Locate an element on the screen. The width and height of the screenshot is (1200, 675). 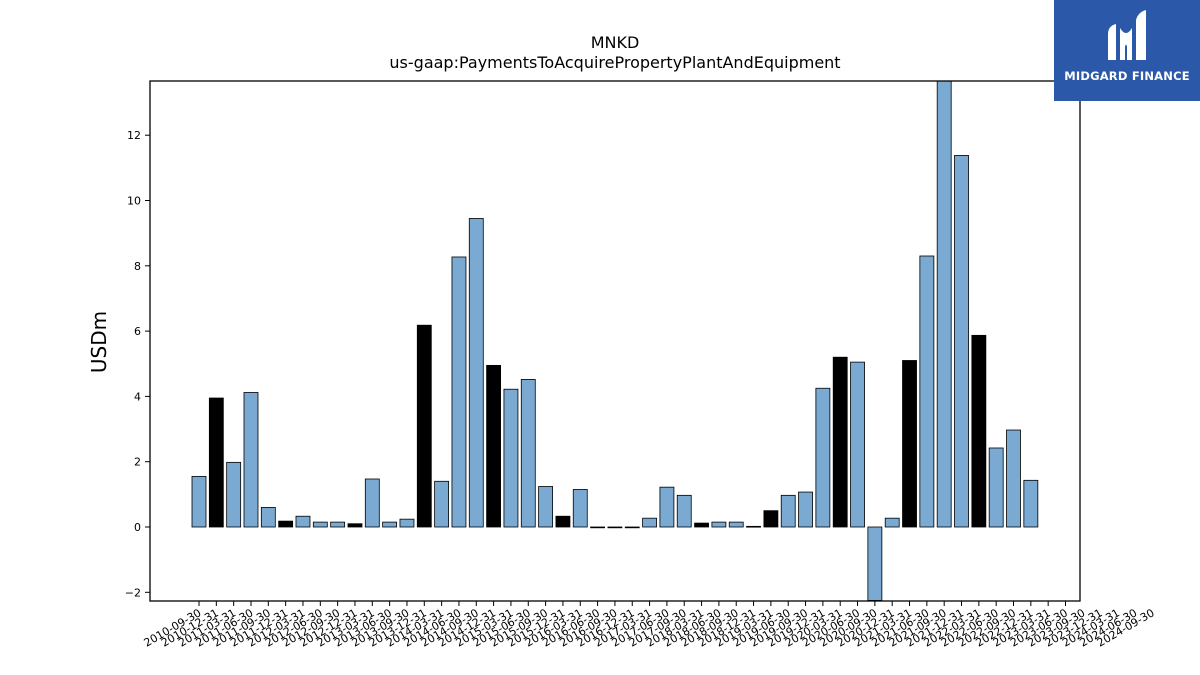
y-axis: −2 0 2 4 6 8 10 12 is located at coordinates (137, 364).